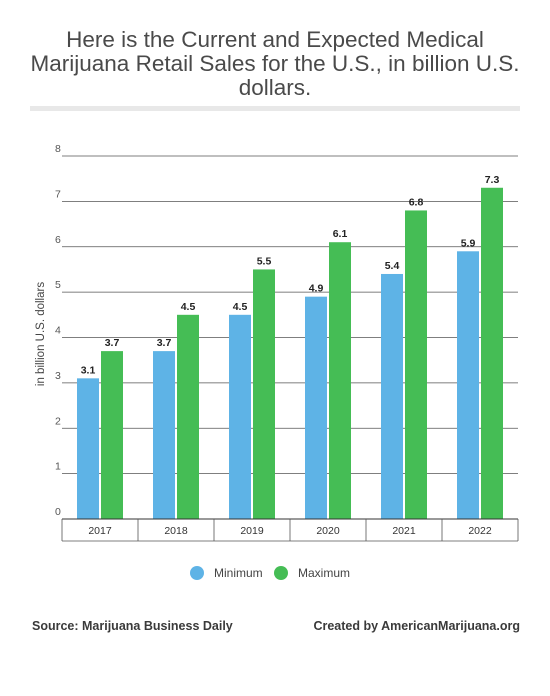 This screenshot has height=696, width=550. I want to click on y-tick-label: 3, so click(58, 376).